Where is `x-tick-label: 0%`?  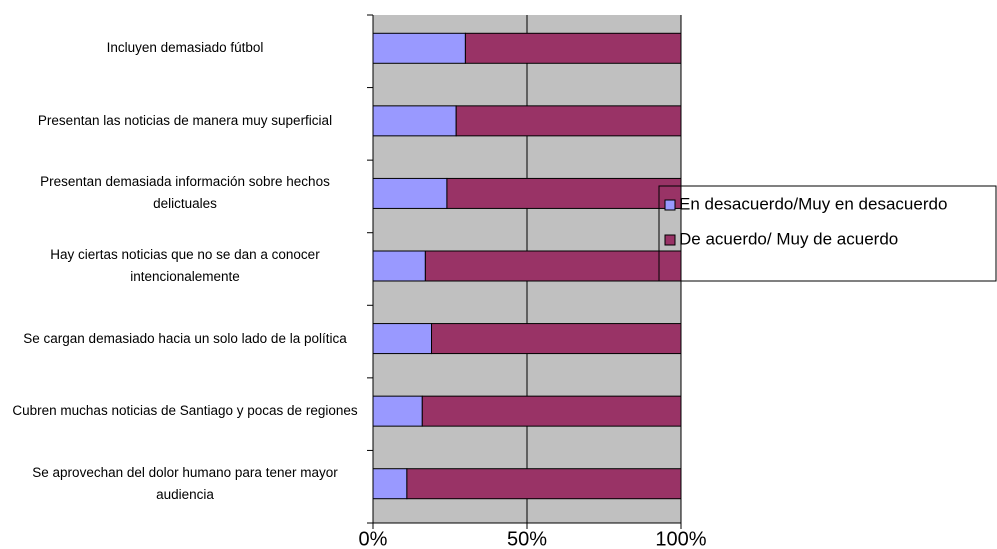
x-tick-label: 0% is located at coordinates (373, 538).